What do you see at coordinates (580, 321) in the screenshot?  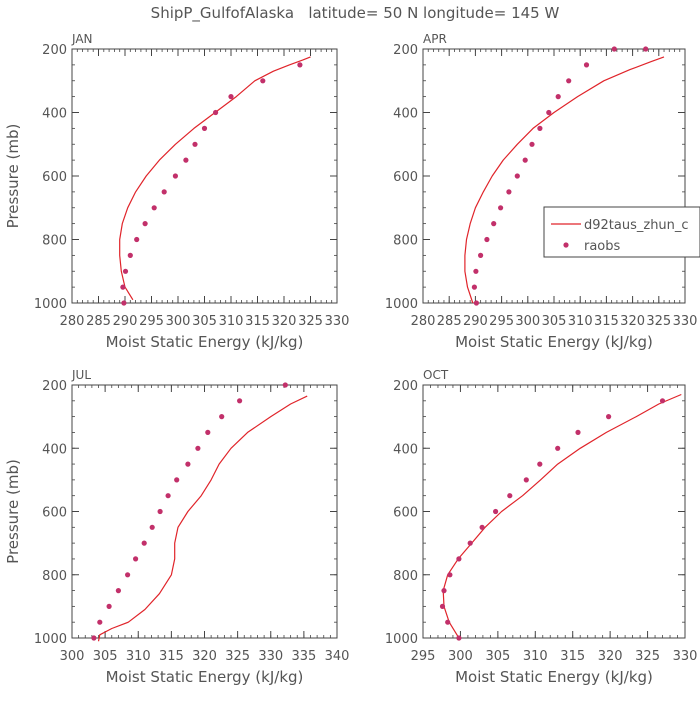 I see `apr-x-tick-label: 310` at bounding box center [580, 321].